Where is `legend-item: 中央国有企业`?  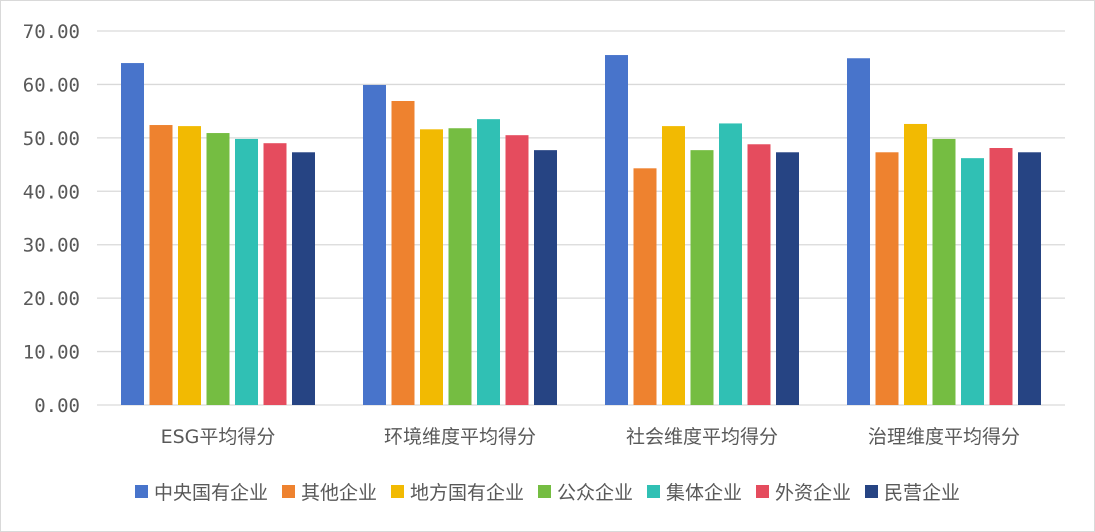
legend-item: 中央国有企业 is located at coordinates (201, 491).